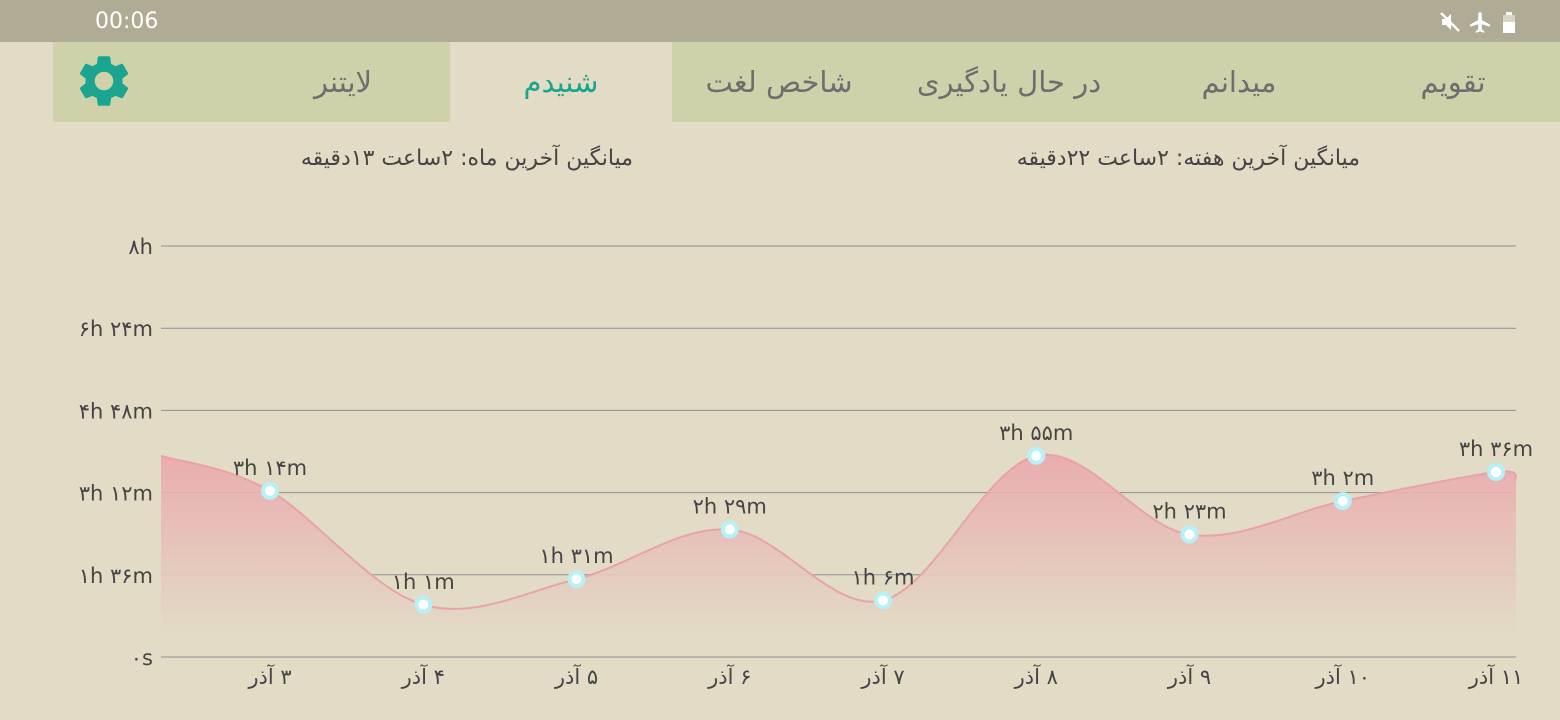 The image size is (1560, 720). I want to click on x-tick-label: ۶ آذر, so click(729, 676).